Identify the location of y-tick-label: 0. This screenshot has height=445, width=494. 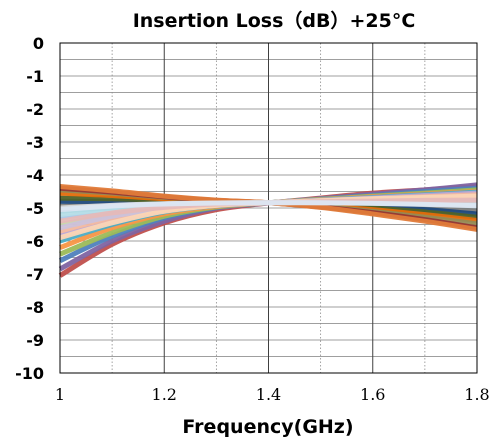
(38, 43).